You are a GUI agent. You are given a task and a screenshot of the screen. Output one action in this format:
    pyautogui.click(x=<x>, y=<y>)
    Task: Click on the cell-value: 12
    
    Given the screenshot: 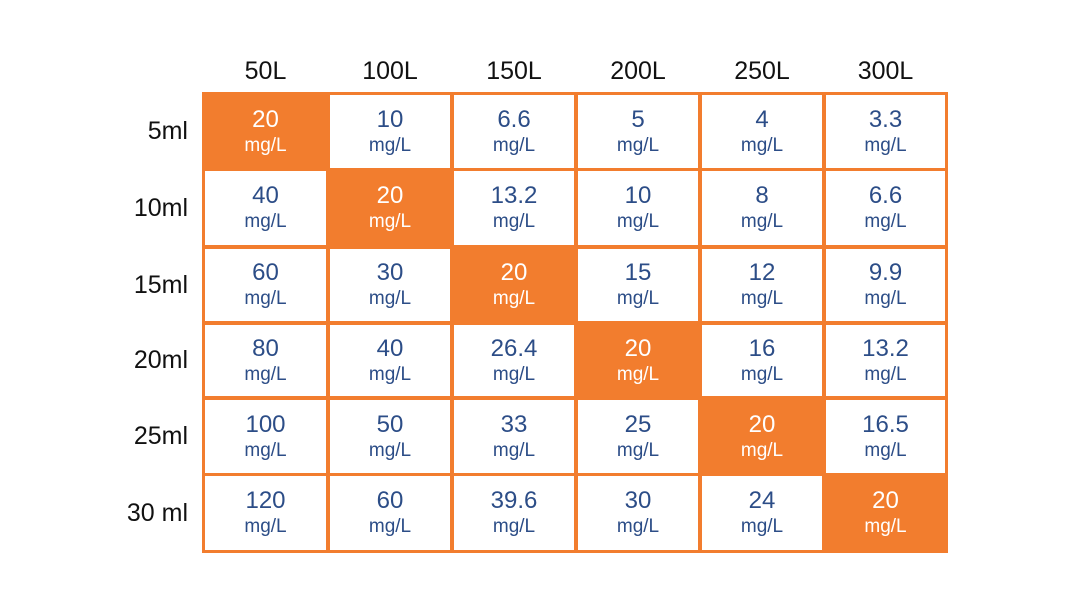 What is the action you would take?
    pyautogui.click(x=762, y=272)
    